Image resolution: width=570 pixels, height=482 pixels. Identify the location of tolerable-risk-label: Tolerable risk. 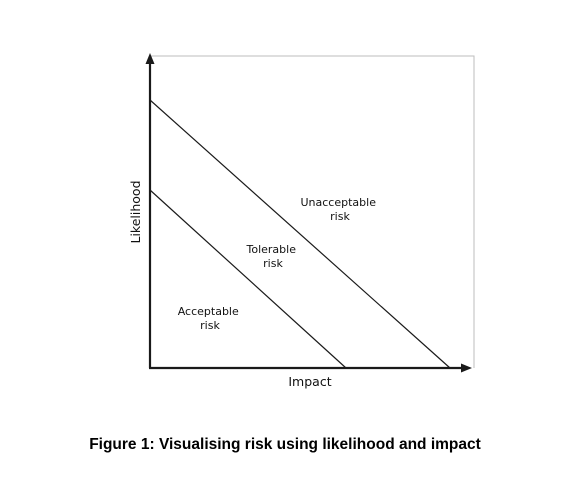
(273, 256).